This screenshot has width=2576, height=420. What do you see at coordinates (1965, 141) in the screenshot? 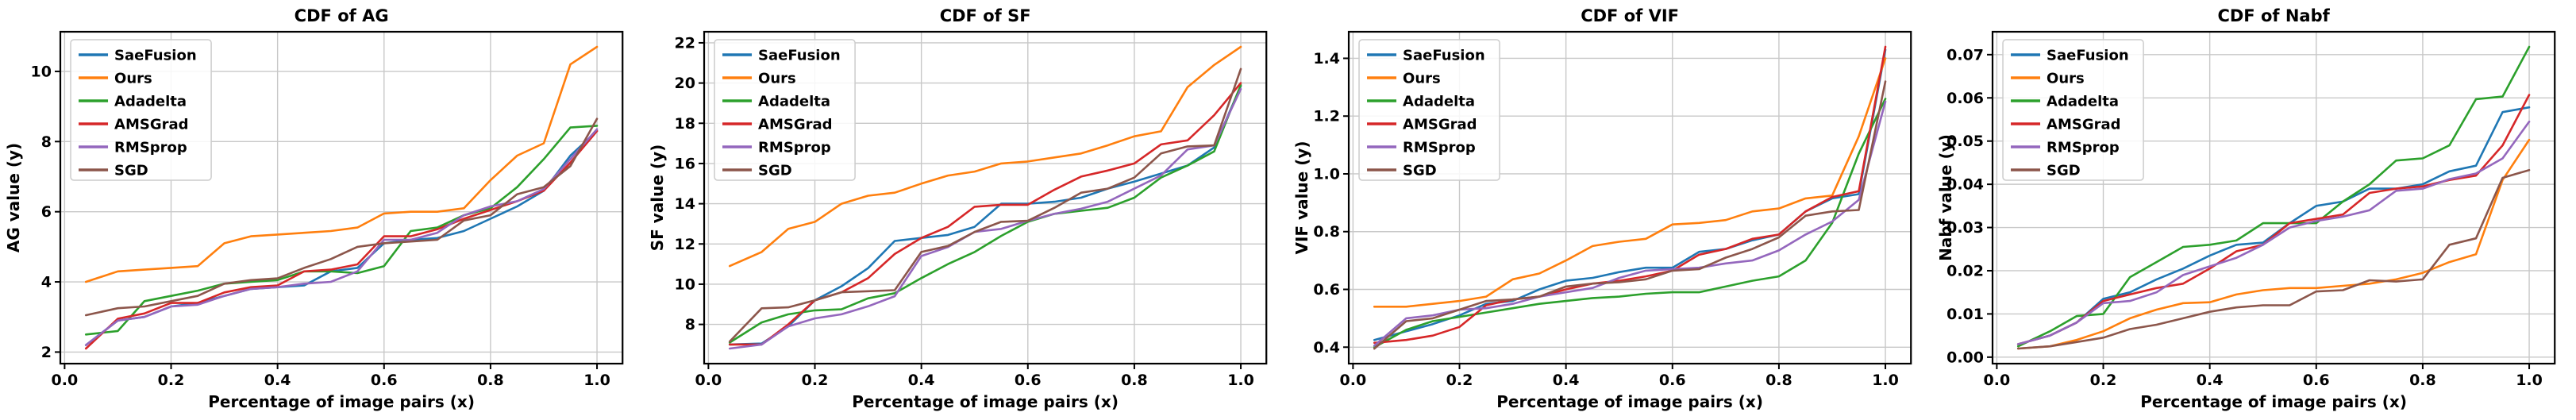
I see `y-tick-label: 0.05` at bounding box center [1965, 141].